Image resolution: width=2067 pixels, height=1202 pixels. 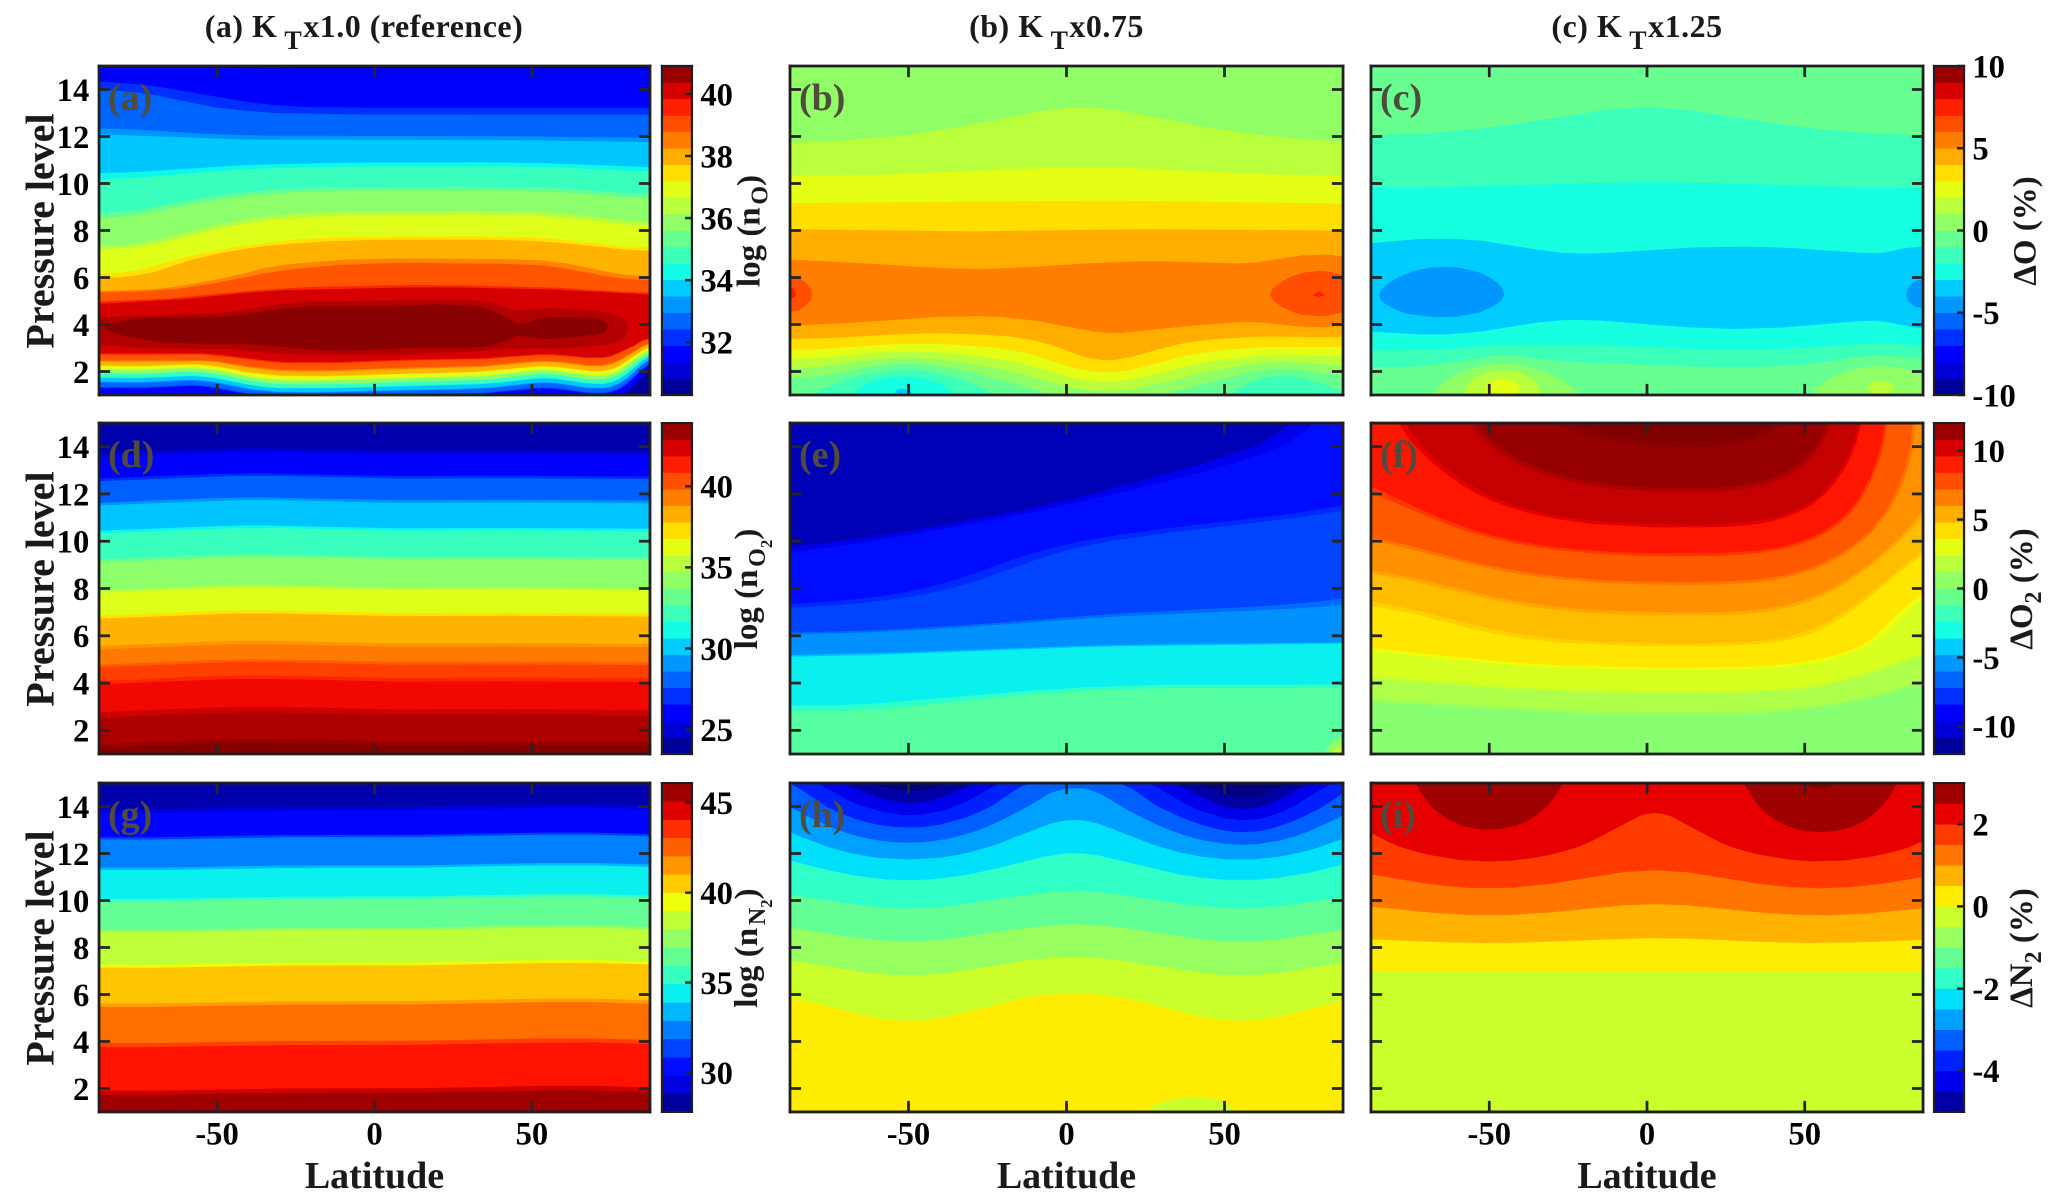 I want to click on svg-text: 34, so click(x=716, y=281).